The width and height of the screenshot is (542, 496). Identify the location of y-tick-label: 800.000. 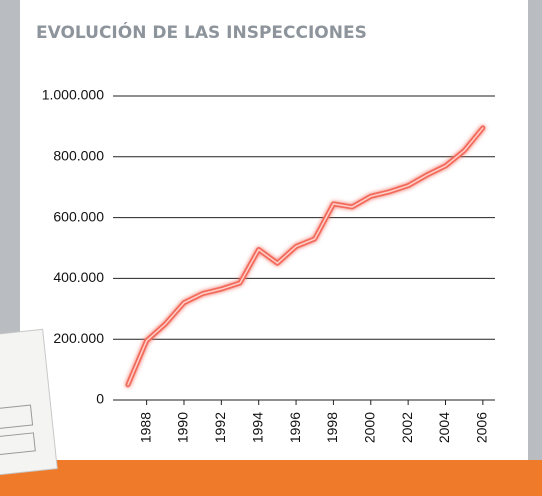
(78, 156).